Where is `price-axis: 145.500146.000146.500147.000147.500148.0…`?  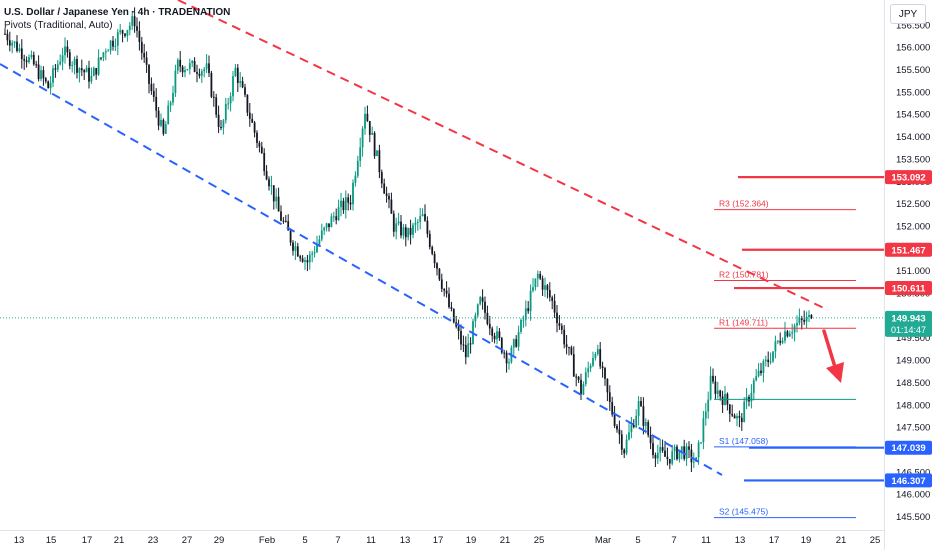
price-axis: 145.500146.000146.500147.000147.500148.0… is located at coordinates (908, 275).